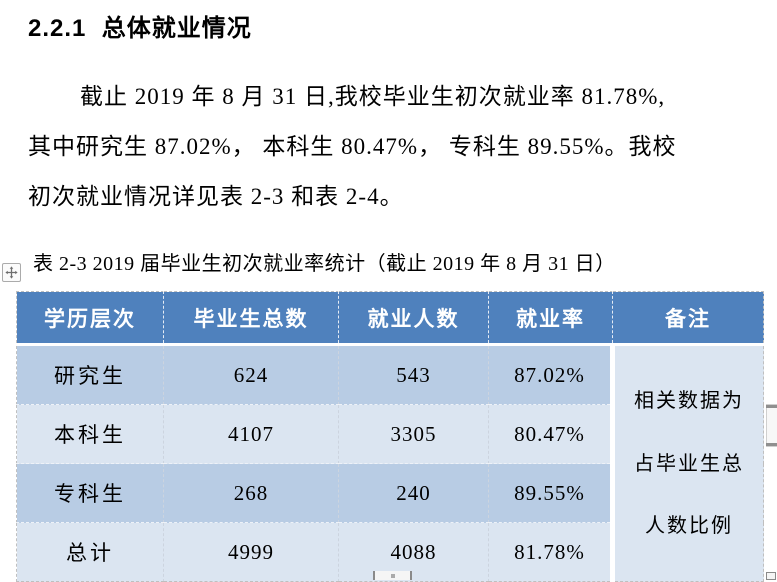 Image resolution: width=777 pixels, height=582 pixels. I want to click on section-heading: 2.2.1 总体就业情况, so click(140, 28).